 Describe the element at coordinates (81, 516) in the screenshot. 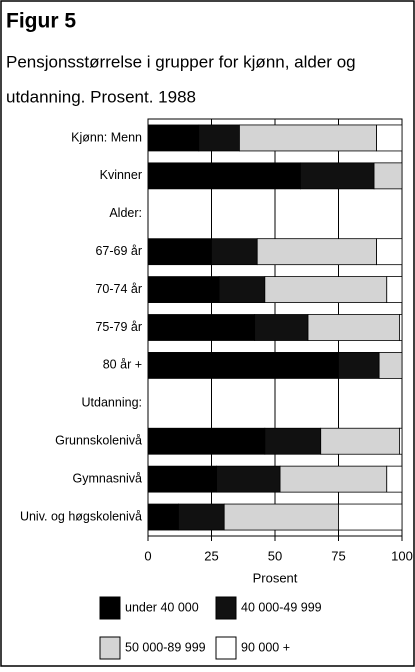

I see `y-tick-label: Univ. og høgskolenivå` at that location.